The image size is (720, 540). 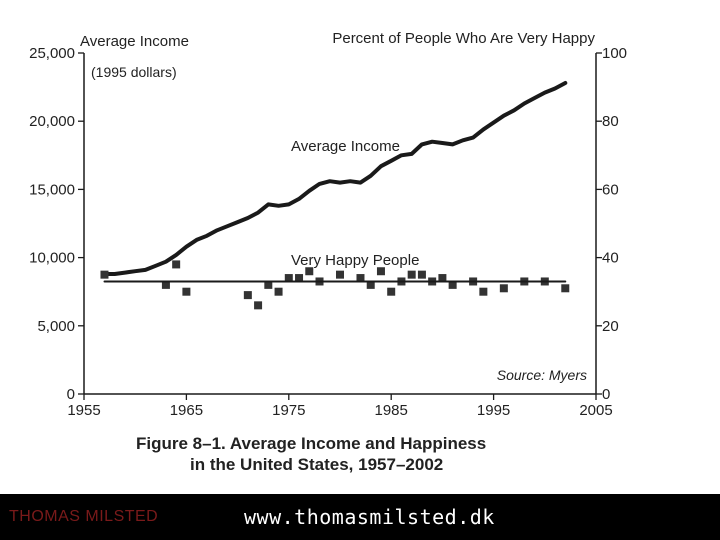 What do you see at coordinates (134, 41) in the screenshot?
I see `left-axis-title: Average Income` at bounding box center [134, 41].